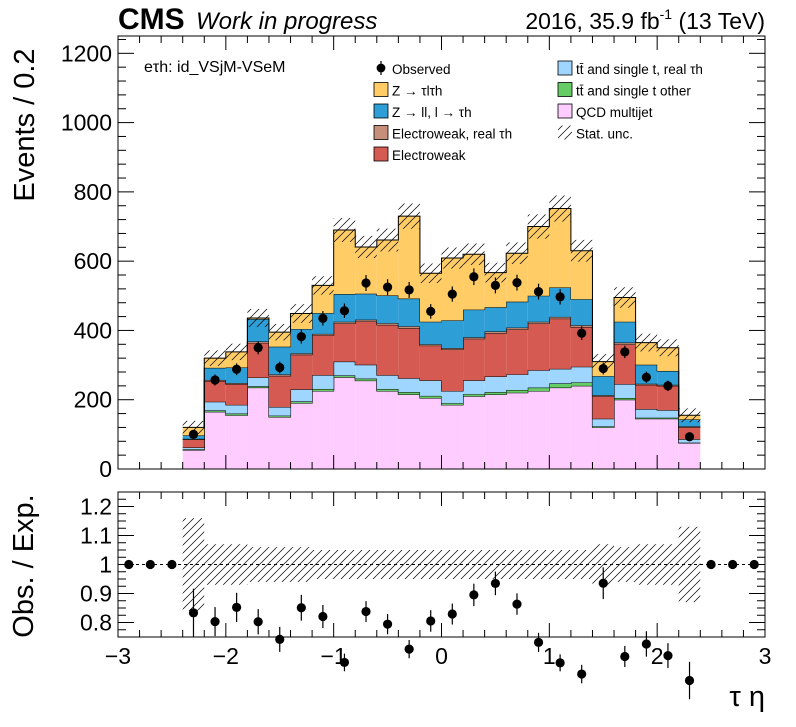 The height and width of the screenshot is (727, 796). Describe the element at coordinates (105, 565) in the screenshot. I see `ratio-y-tick-label: 1` at that location.